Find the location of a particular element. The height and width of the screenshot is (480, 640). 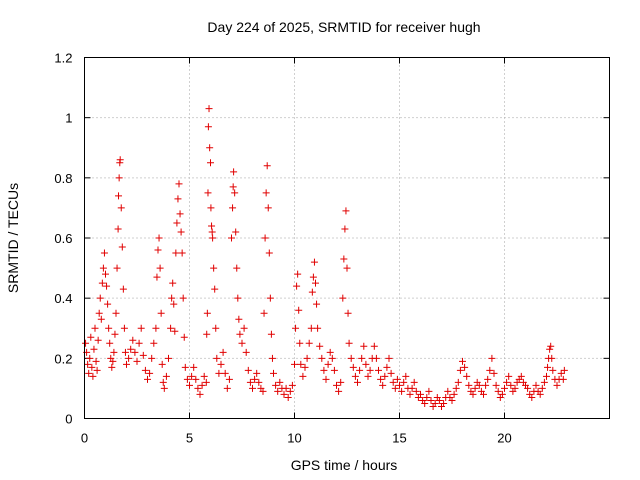

x-axis-label: GPS time / hours is located at coordinates (344, 465).